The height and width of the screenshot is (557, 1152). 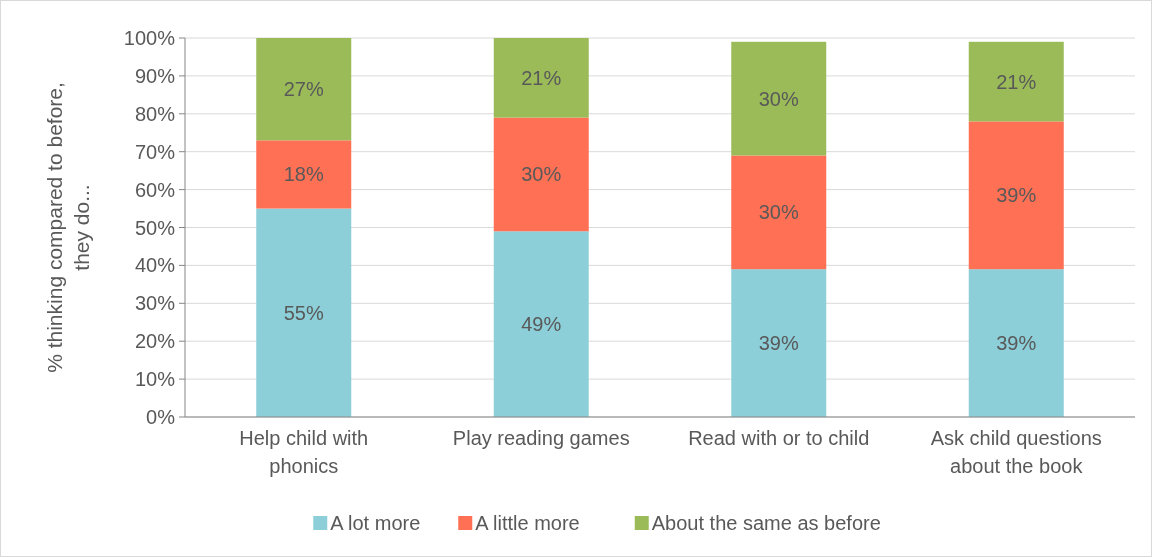 I want to click on data-label: 18%, so click(x=303, y=174).